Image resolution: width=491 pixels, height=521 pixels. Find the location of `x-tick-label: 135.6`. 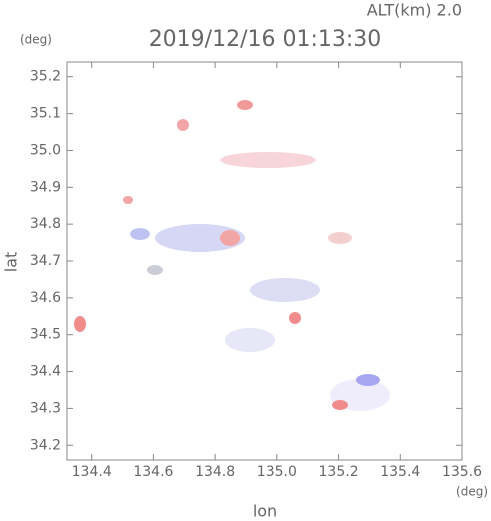

x-tick-label: 135.6 is located at coordinates (462, 472).